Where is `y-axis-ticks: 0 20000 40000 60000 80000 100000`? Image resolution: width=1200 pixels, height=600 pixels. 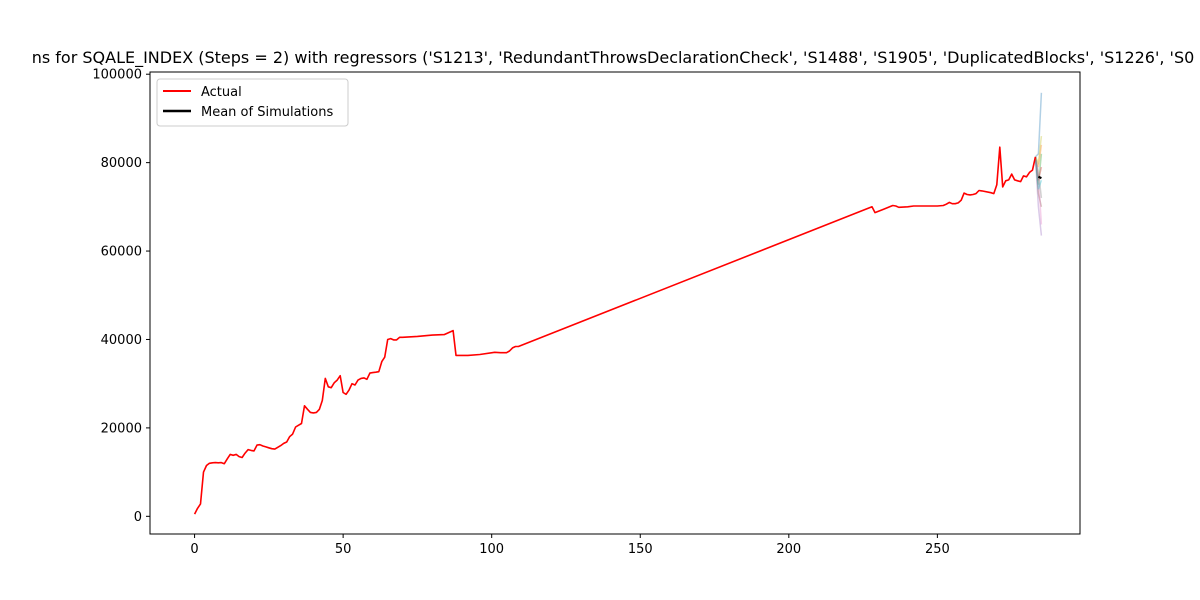 y-axis-ticks: 0 20000 40000 60000 80000 100000 is located at coordinates (121, 296).